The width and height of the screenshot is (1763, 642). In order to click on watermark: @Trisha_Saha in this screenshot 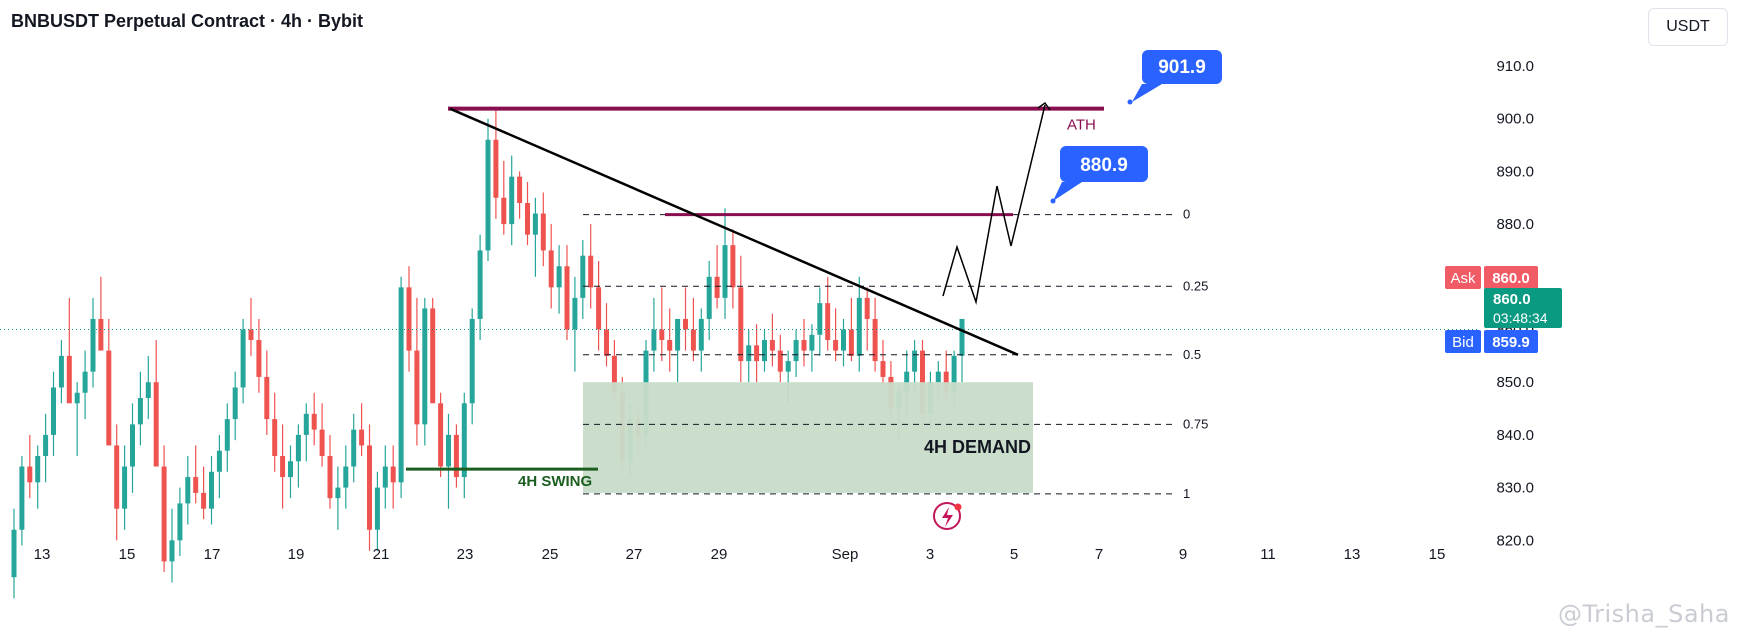, I will do `click(1644, 614)`.